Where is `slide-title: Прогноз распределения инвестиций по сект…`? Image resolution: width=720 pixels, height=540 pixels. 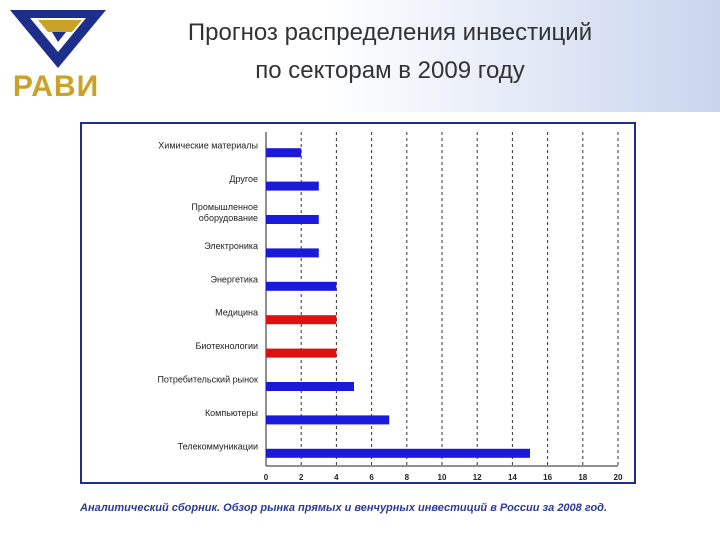 slide-title: Прогноз распределения инвестиций по сект… is located at coordinates (390, 52).